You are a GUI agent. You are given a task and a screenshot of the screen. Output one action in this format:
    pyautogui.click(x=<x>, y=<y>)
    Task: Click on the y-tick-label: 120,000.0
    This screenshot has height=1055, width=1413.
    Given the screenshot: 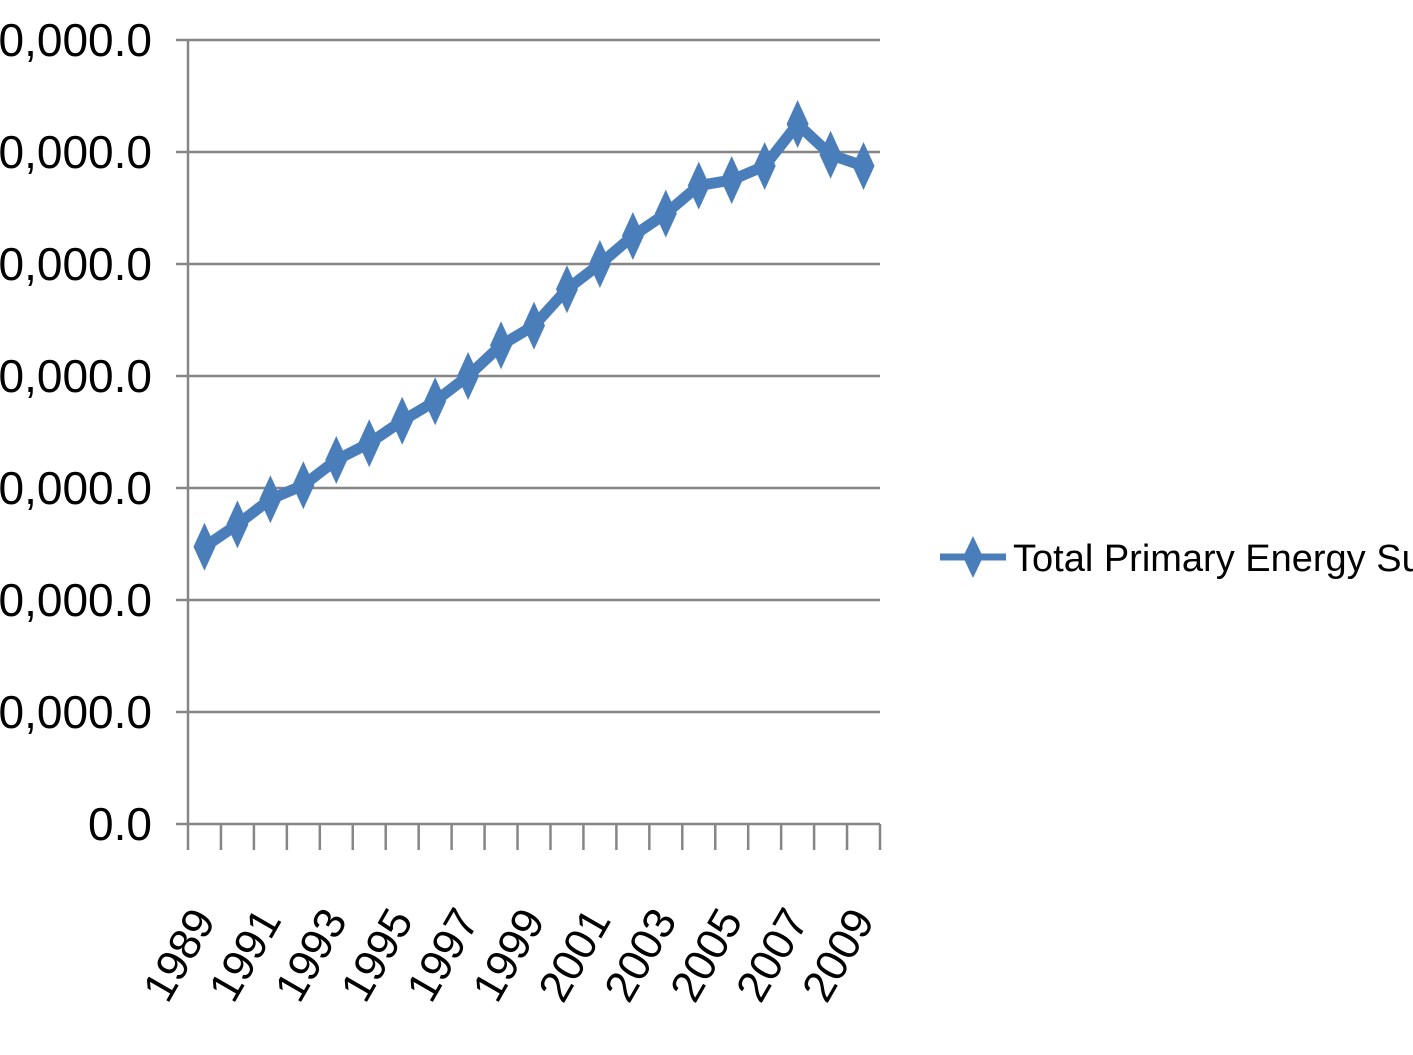 What is the action you would take?
    pyautogui.click(x=76, y=152)
    